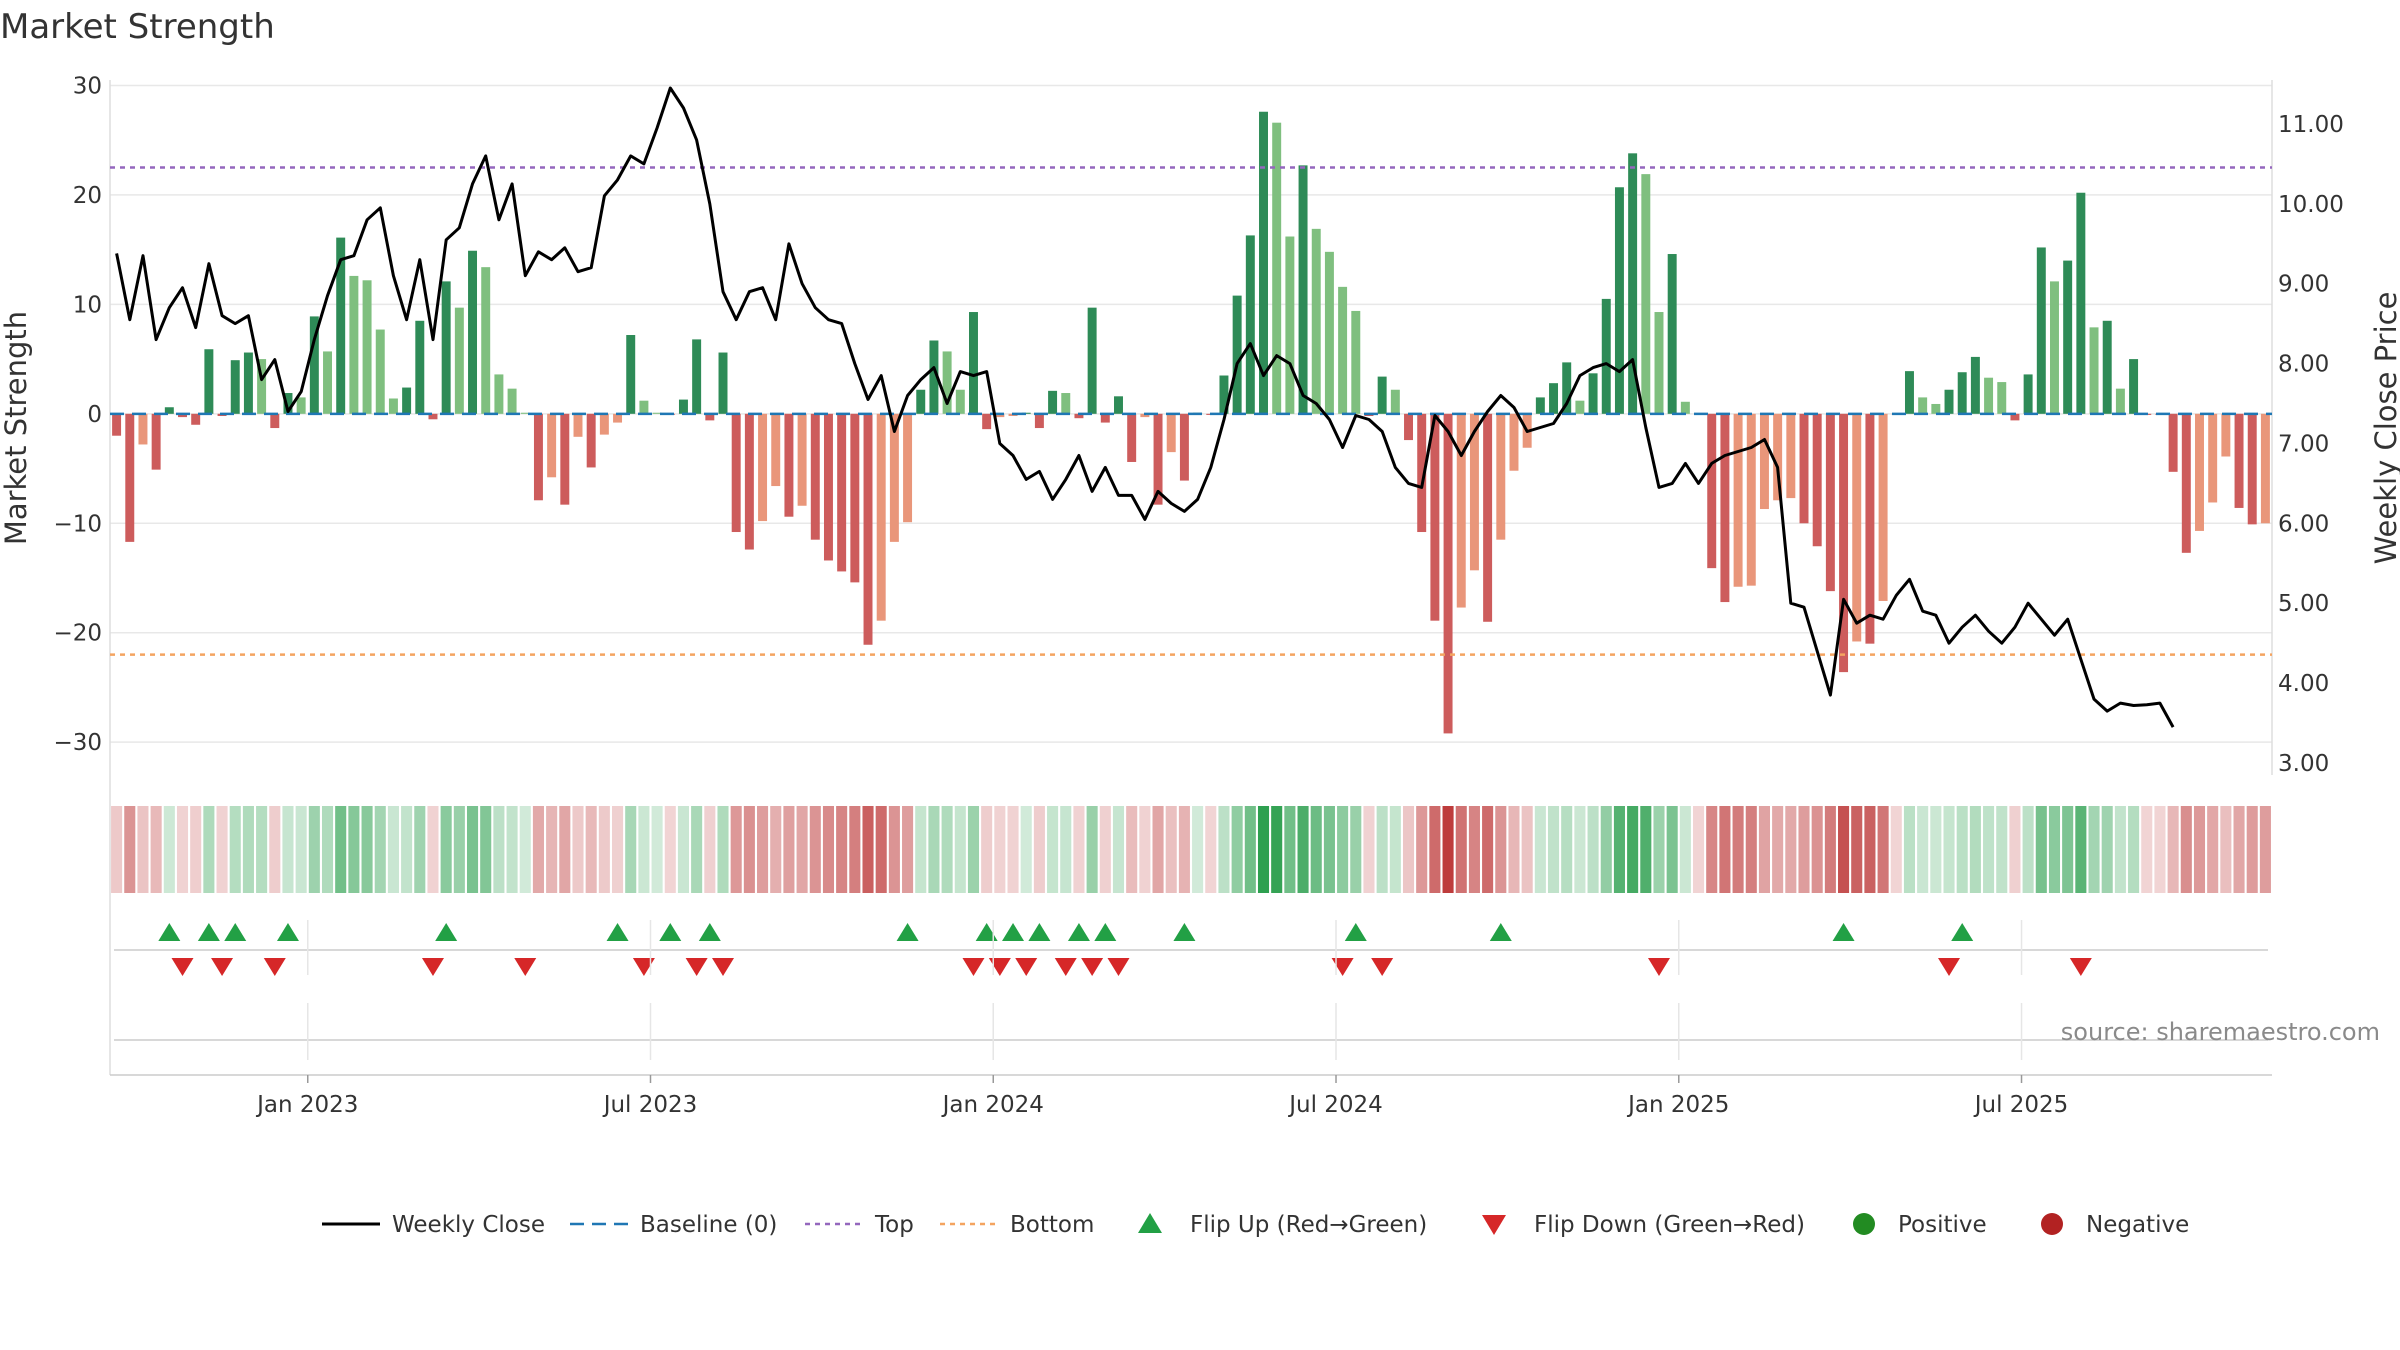 The height and width of the screenshot is (1350, 2400). Describe the element at coordinates (306, 1105) in the screenshot. I see `x-tick-label: Jan 2023` at that location.